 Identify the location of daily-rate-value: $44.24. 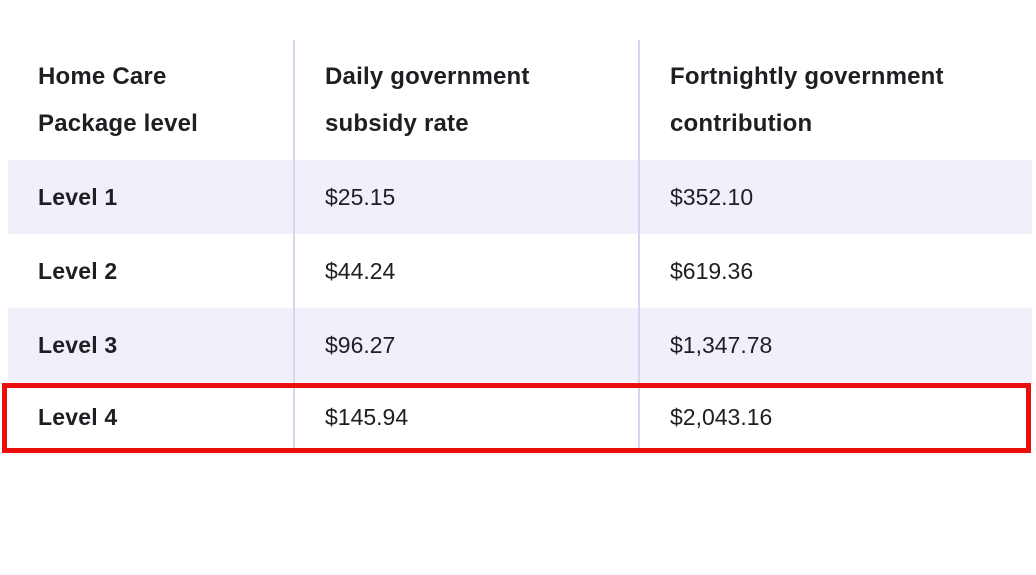
(465, 271).